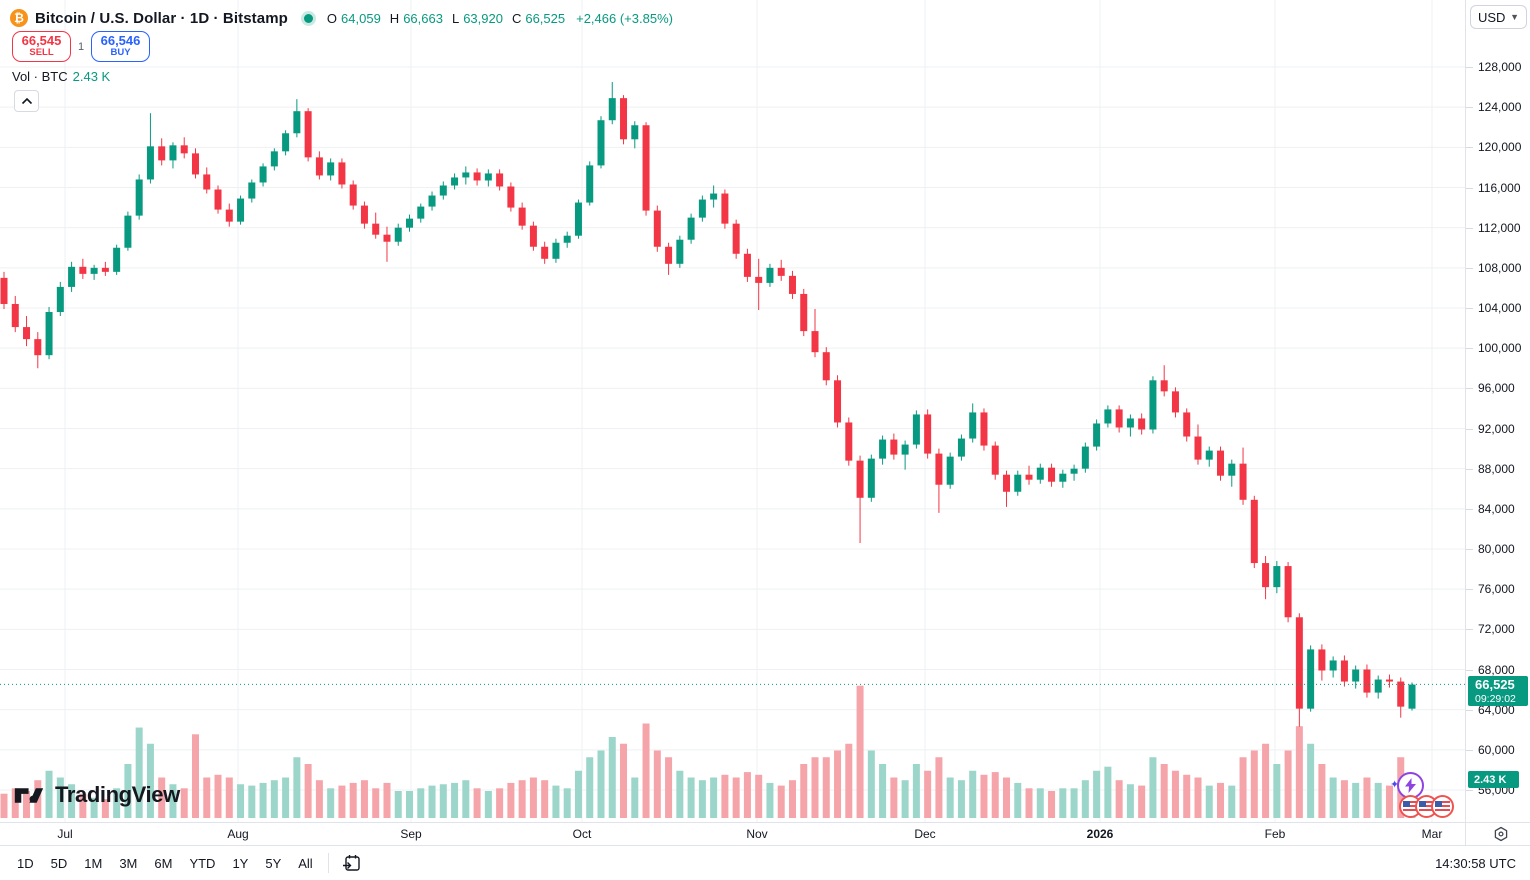 The width and height of the screenshot is (1530, 880). What do you see at coordinates (41, 53) in the screenshot?
I see `sell-label: SELL` at bounding box center [41, 53].